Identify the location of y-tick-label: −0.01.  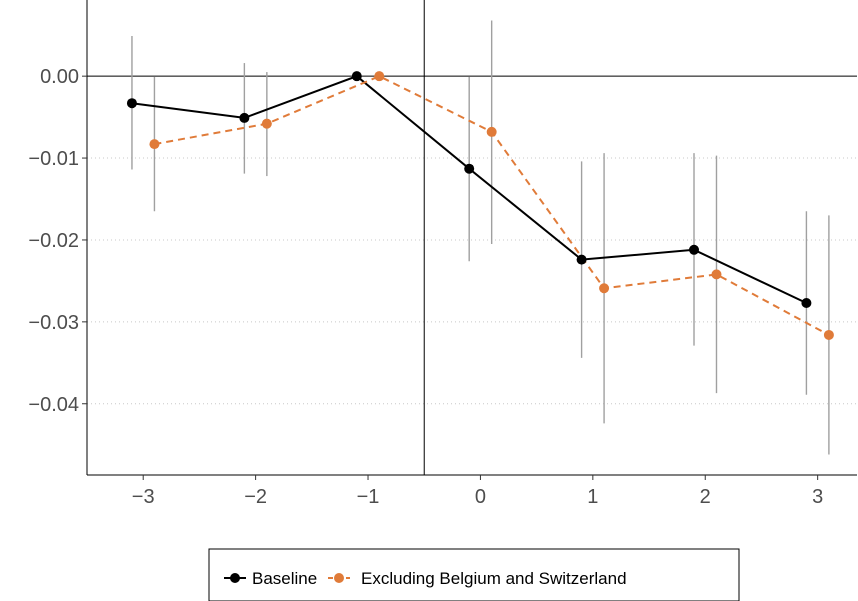
(53, 159).